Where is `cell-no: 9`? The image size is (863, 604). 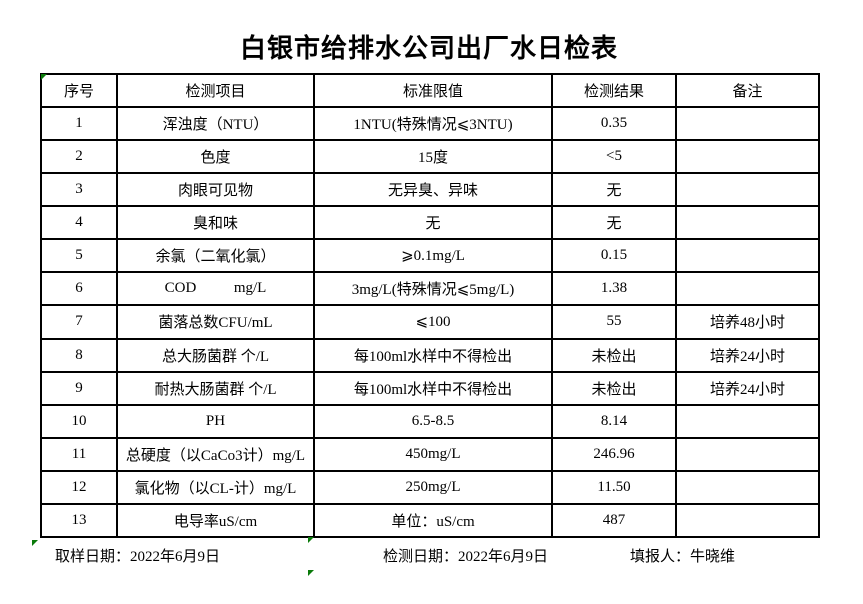
cell-no: 9 is located at coordinates (79, 388).